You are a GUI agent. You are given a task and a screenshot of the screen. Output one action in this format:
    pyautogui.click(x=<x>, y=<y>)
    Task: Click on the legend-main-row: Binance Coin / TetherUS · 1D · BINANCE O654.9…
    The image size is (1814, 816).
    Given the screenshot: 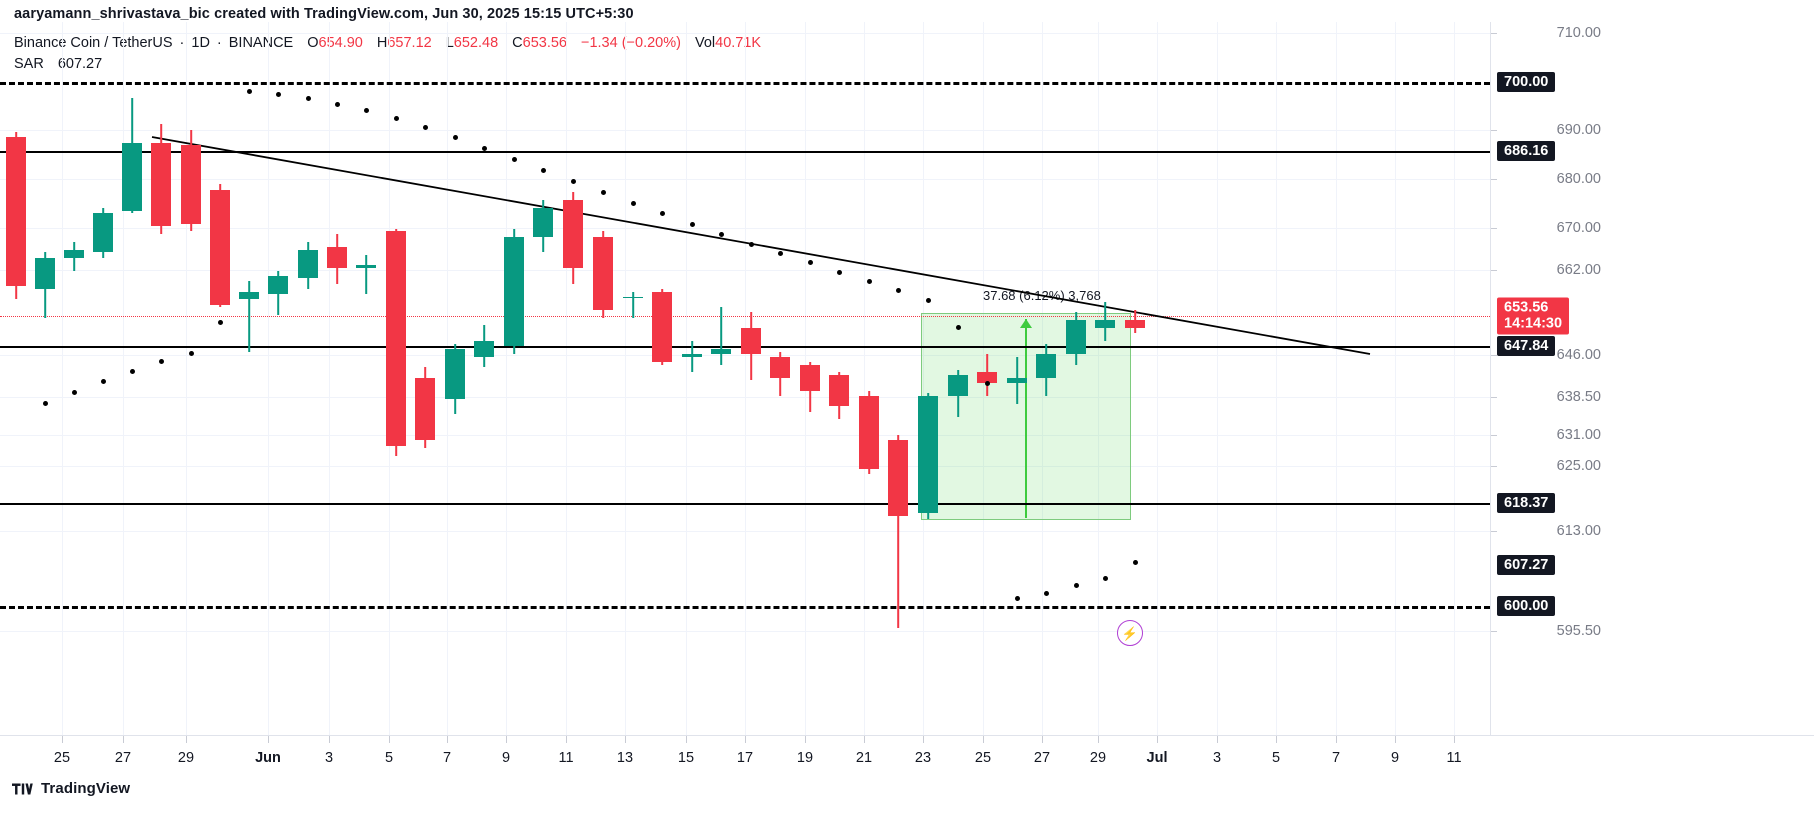 What is the action you would take?
    pyautogui.click(x=387, y=43)
    